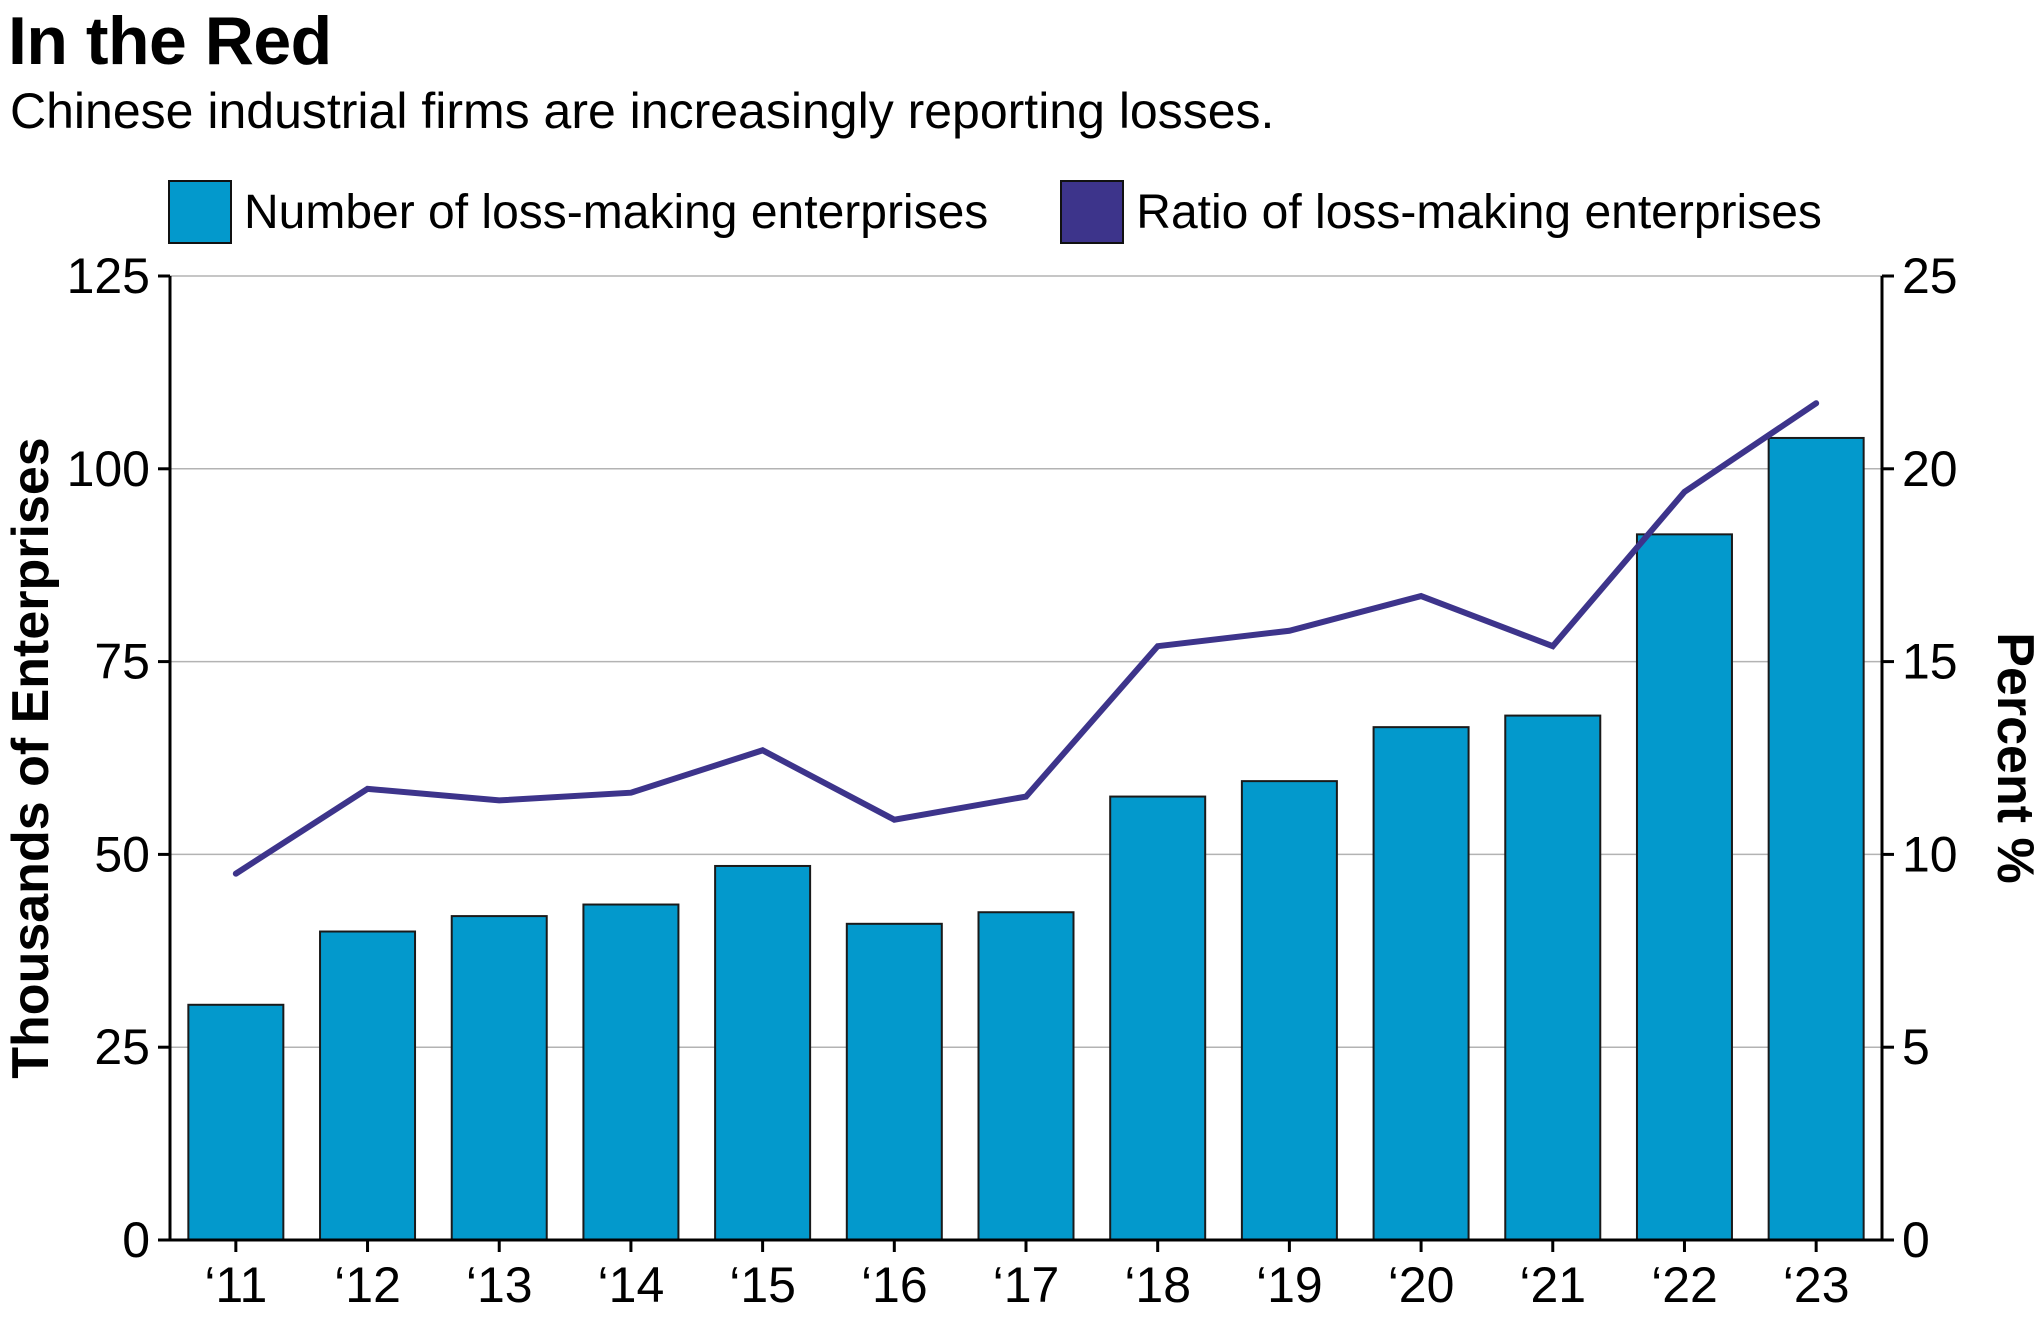 The height and width of the screenshot is (1324, 2041). I want to click on legend-label-line: Ratio of loss-making enterprises, so click(1479, 212).